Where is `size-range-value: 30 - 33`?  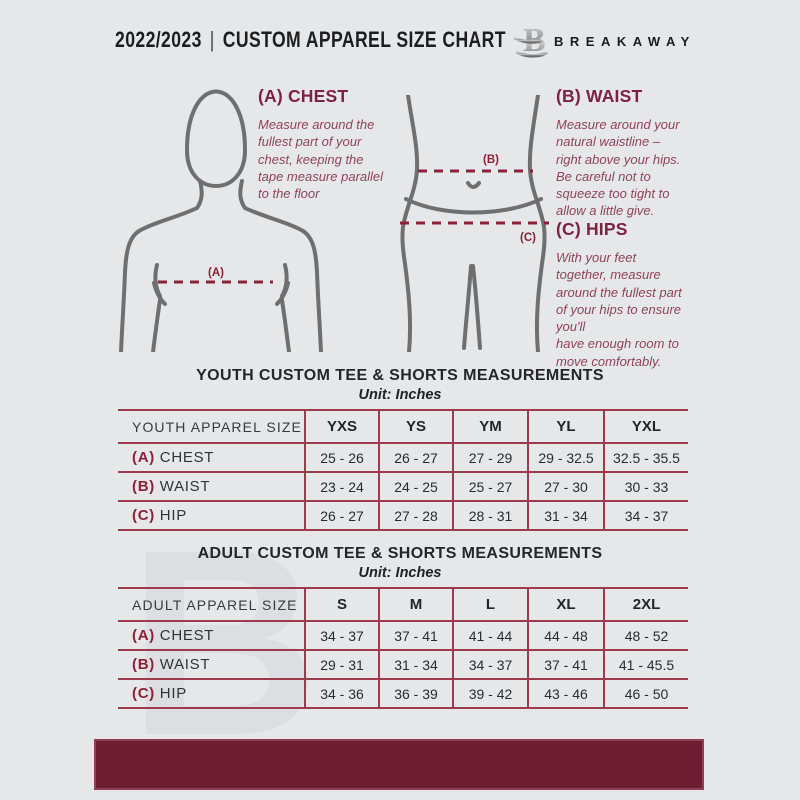
size-range-value: 30 - 33 is located at coordinates (645, 486).